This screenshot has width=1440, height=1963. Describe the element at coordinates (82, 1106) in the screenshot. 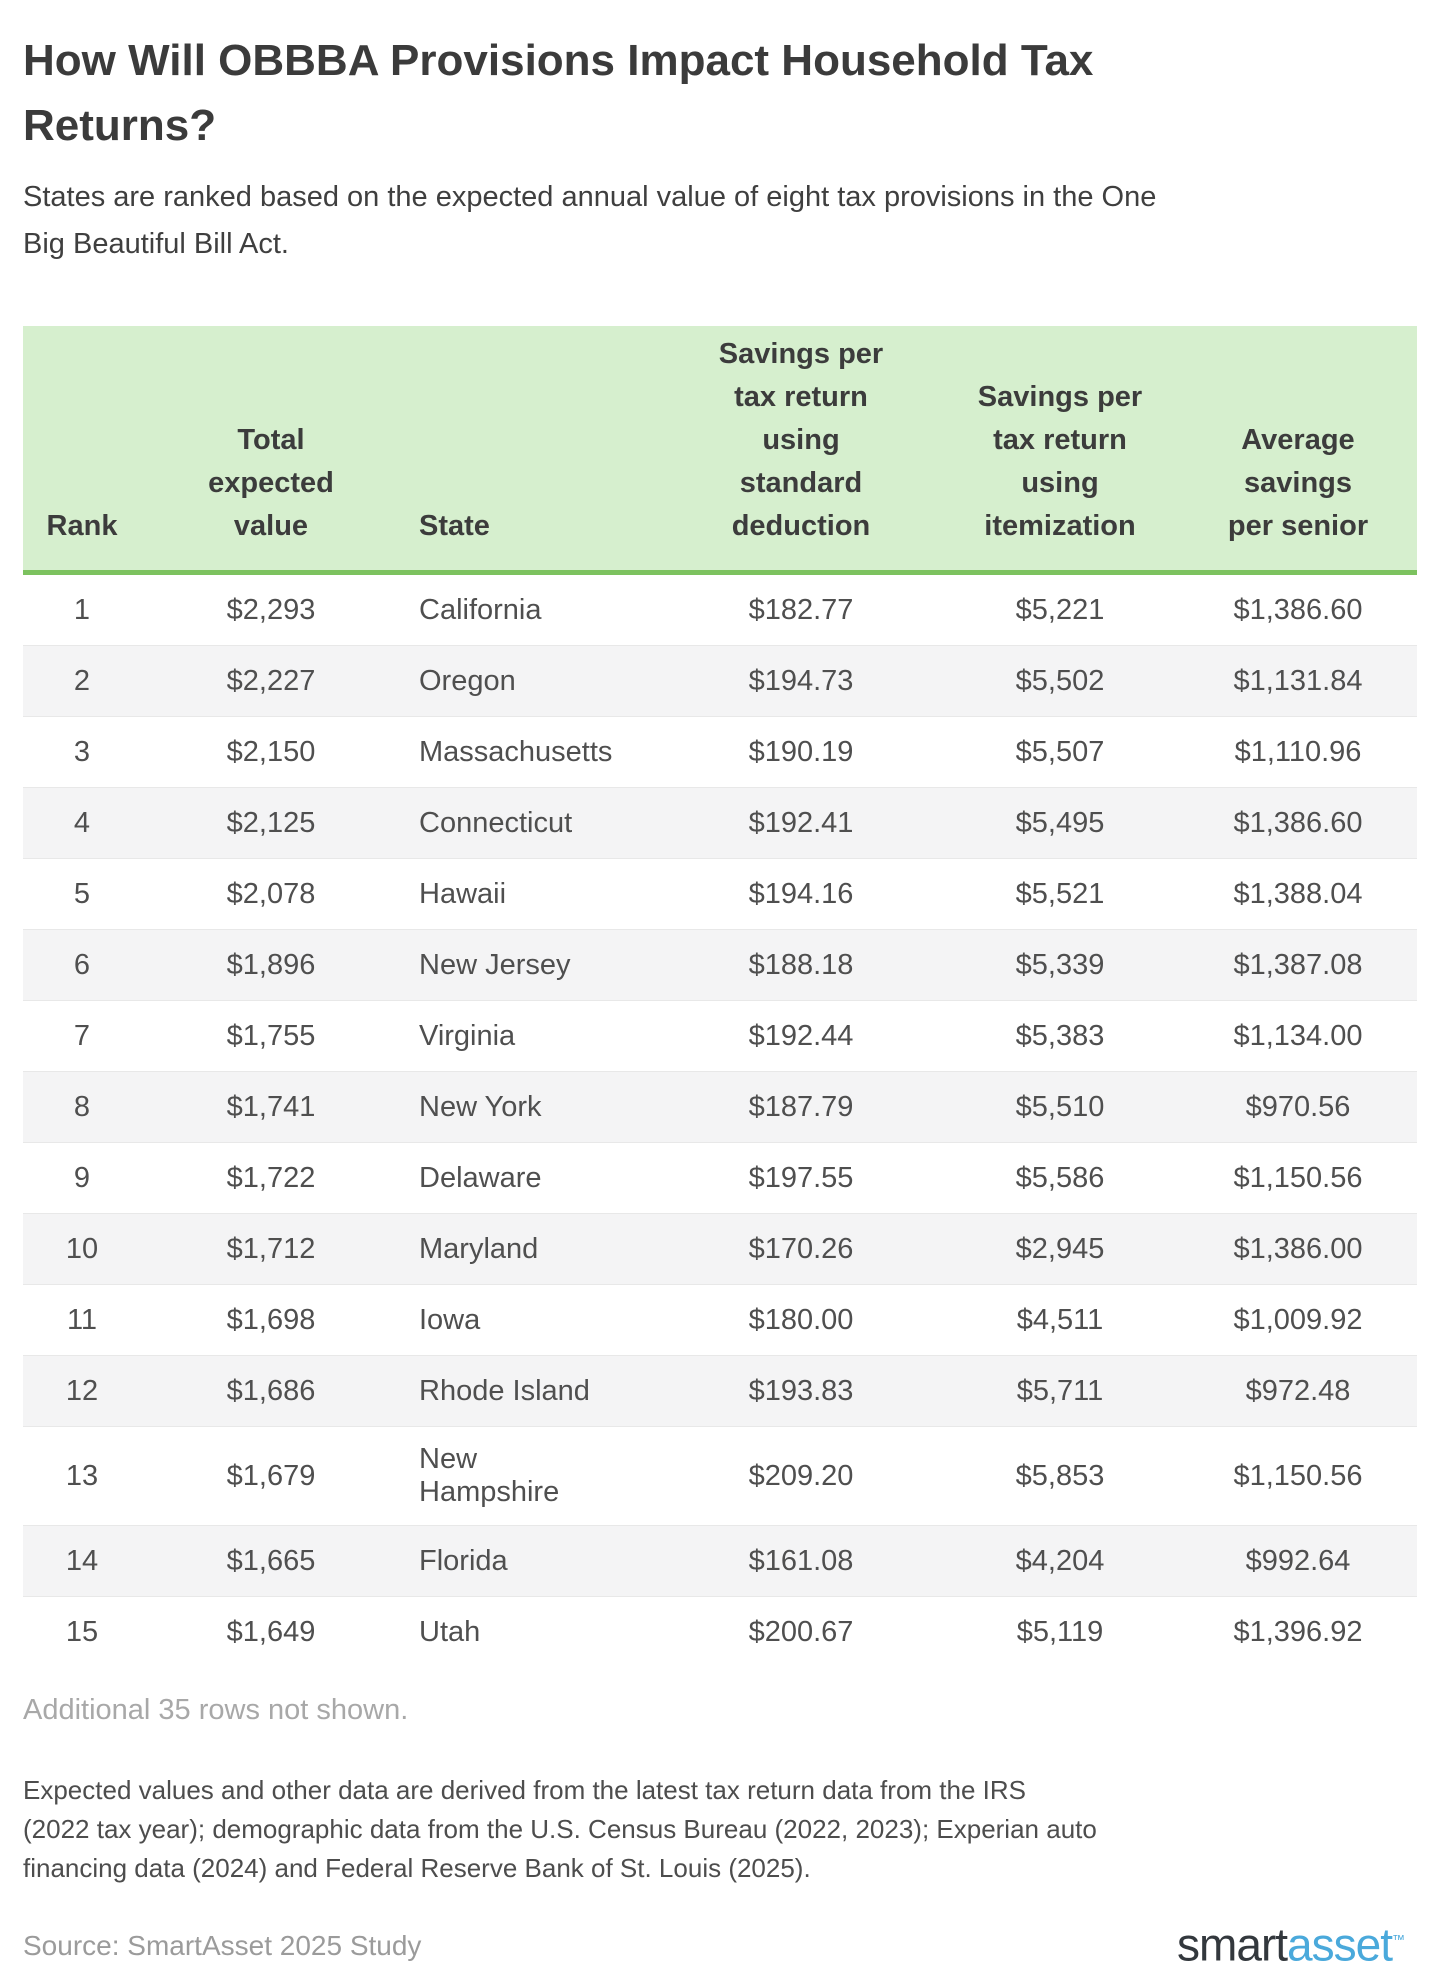

I see `cell-rank: 8` at that location.